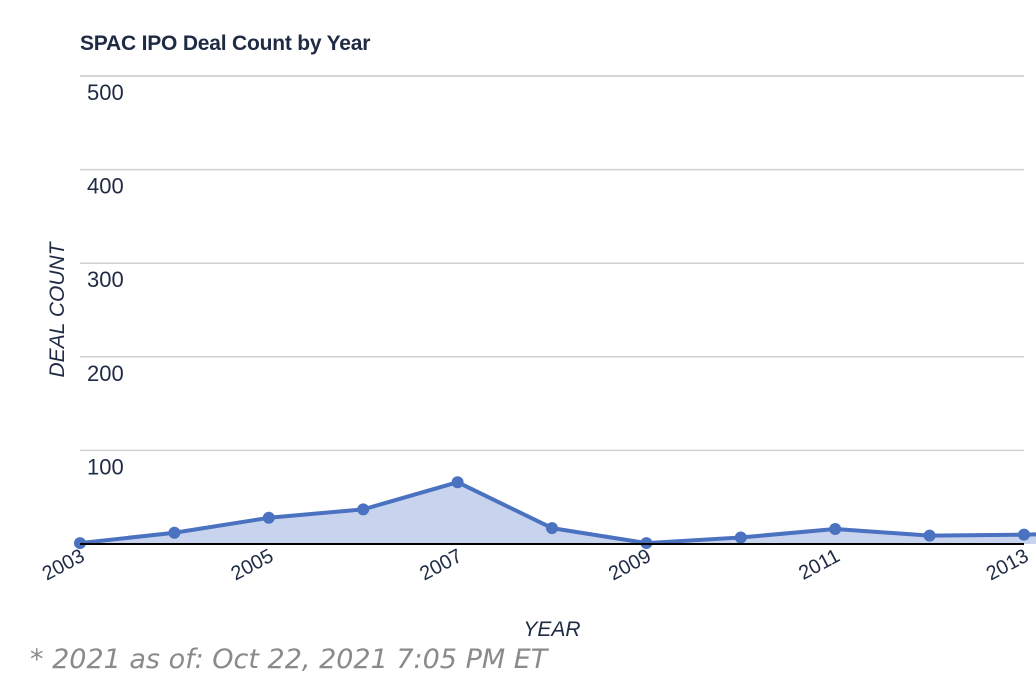  I want to click on series-line-layer, so click(557, 513).